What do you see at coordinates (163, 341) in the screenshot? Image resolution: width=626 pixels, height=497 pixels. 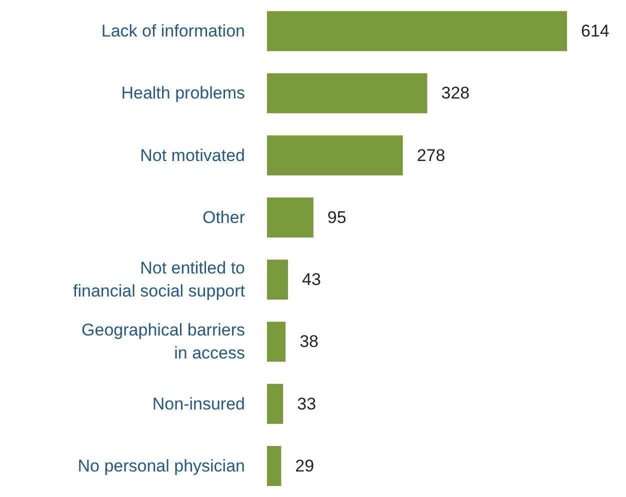 I see `y-tick-label: Geographical barriers in access` at bounding box center [163, 341].